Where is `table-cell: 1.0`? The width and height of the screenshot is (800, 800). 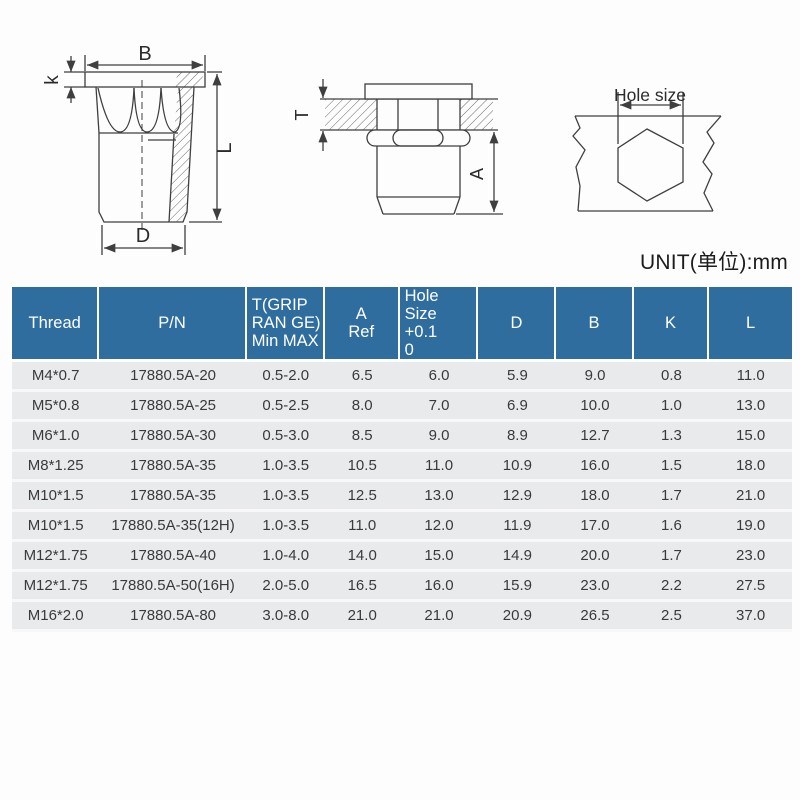
table-cell: 1.0 is located at coordinates (671, 407).